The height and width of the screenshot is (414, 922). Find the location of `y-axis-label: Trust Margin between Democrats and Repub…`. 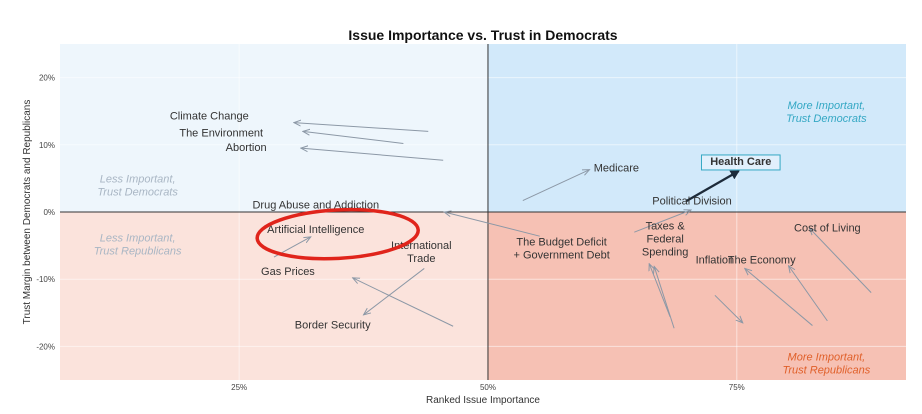

y-axis-label: Trust Margin between Democrats and Repub… is located at coordinates (27, 212).